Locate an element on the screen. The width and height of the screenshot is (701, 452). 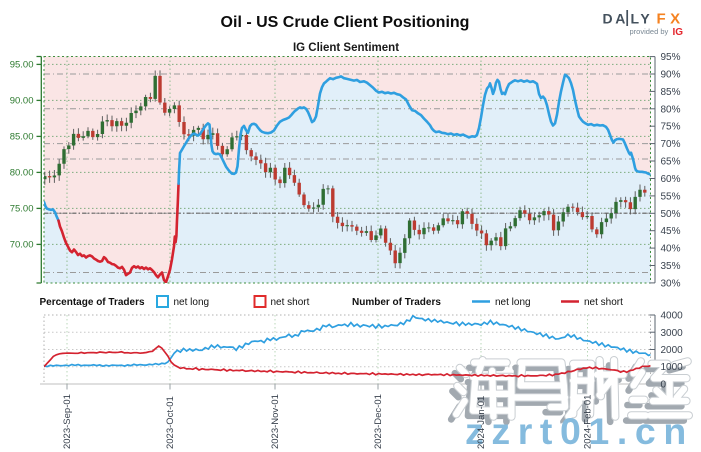
svg-text: 2023-Oct-01 is located at coordinates (170, 422).